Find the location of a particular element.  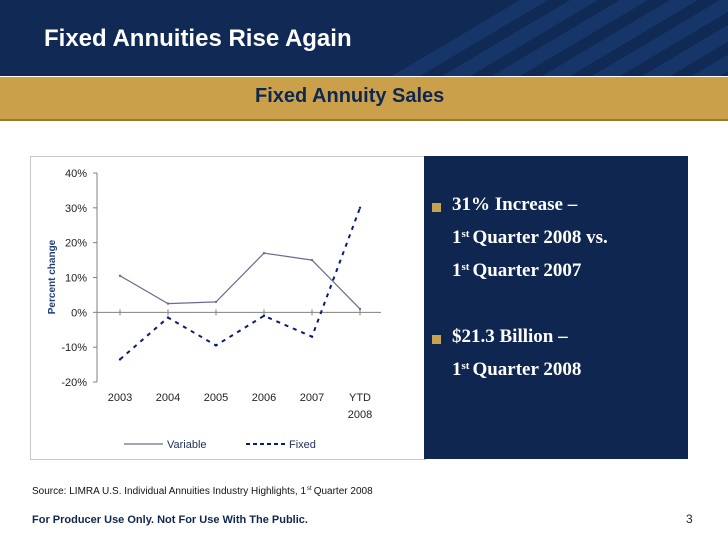

x-tick-label: 2004 is located at coordinates (168, 398).